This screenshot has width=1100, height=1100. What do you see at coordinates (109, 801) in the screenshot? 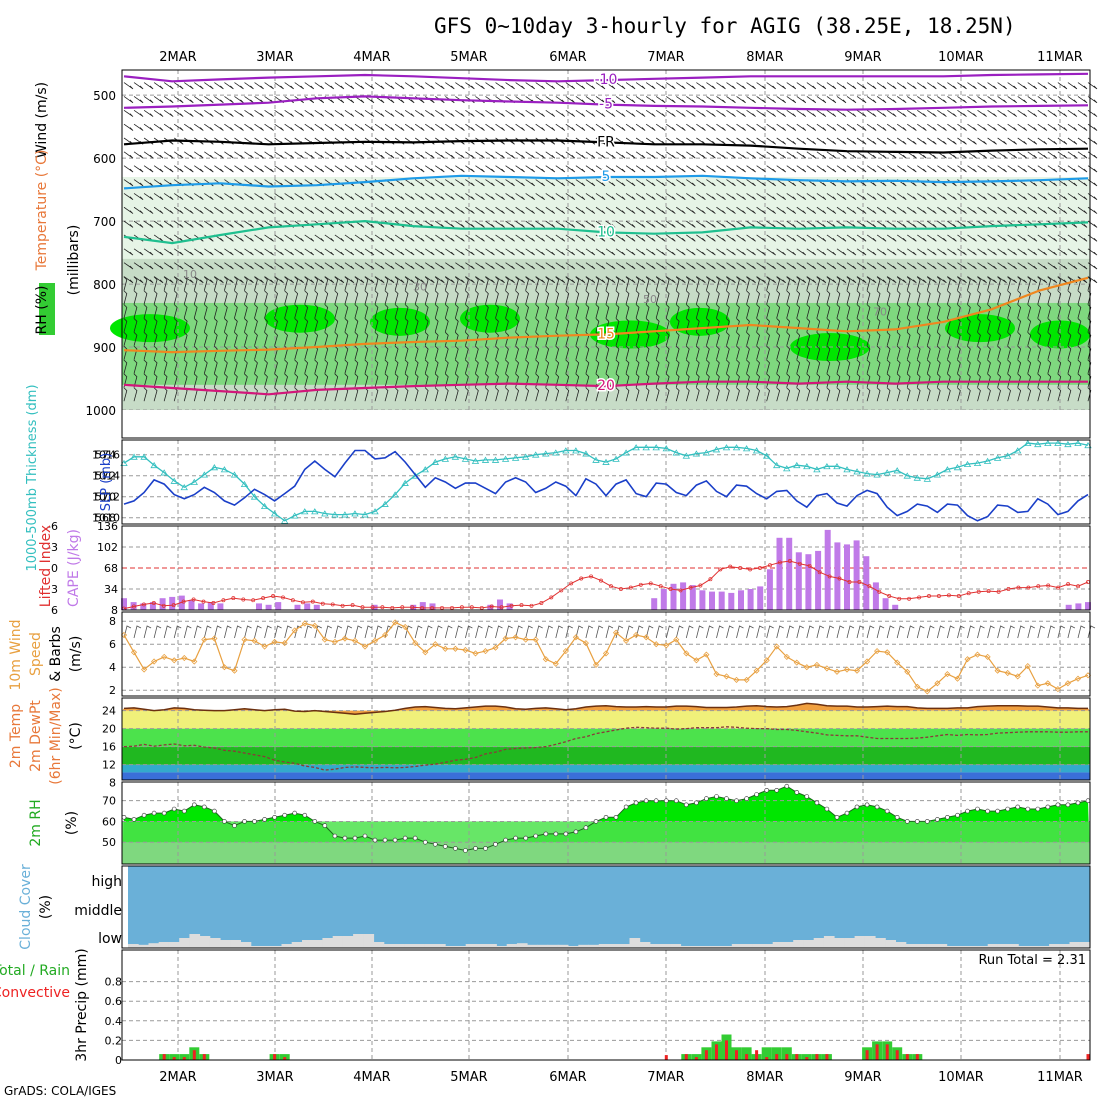
I see `rh2m-tick-label: 70` at bounding box center [109, 801].